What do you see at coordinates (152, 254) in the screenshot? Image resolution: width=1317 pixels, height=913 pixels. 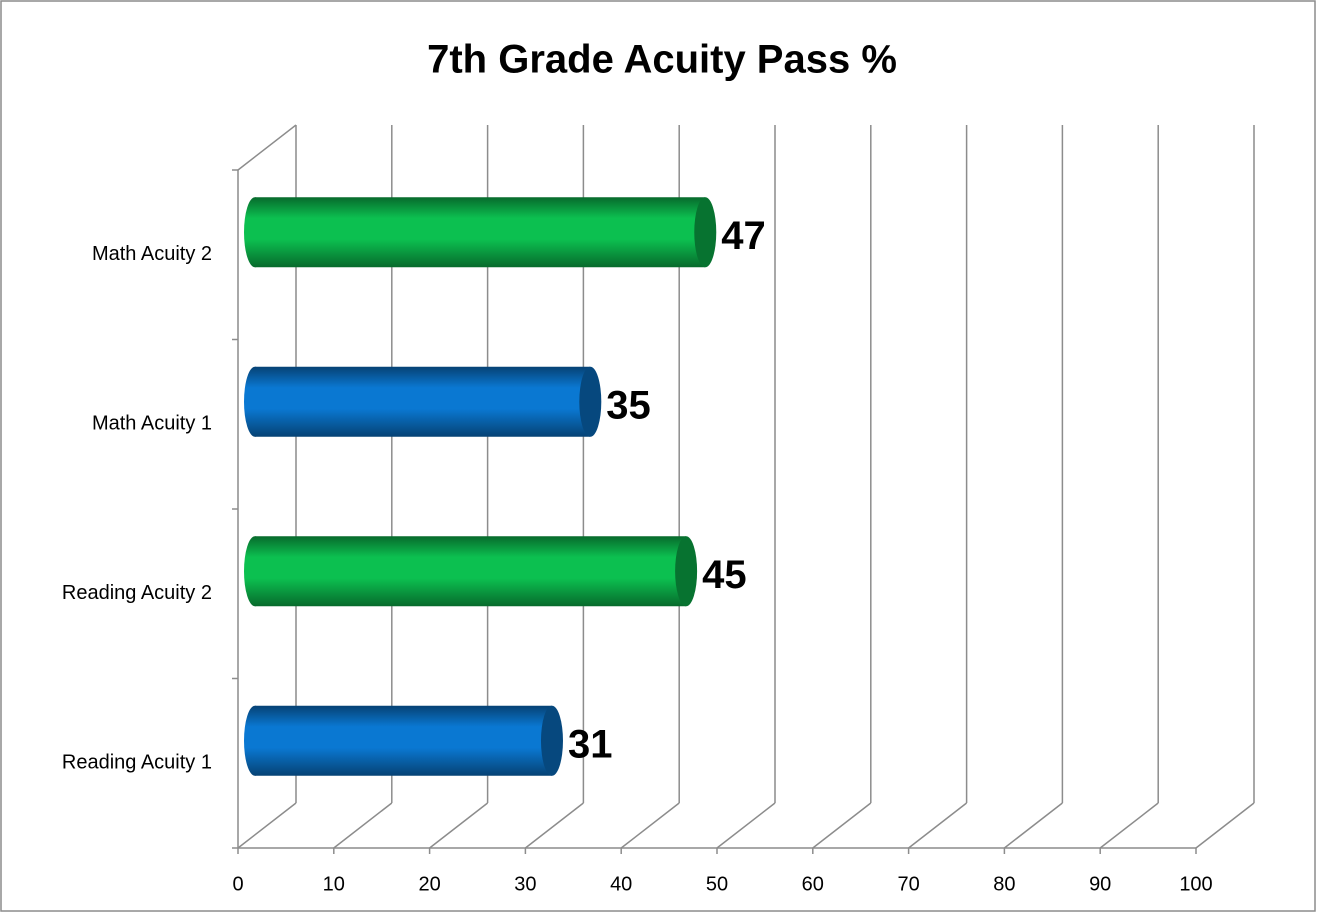 I see `y-tick-label: Math Acuity 2` at bounding box center [152, 254].